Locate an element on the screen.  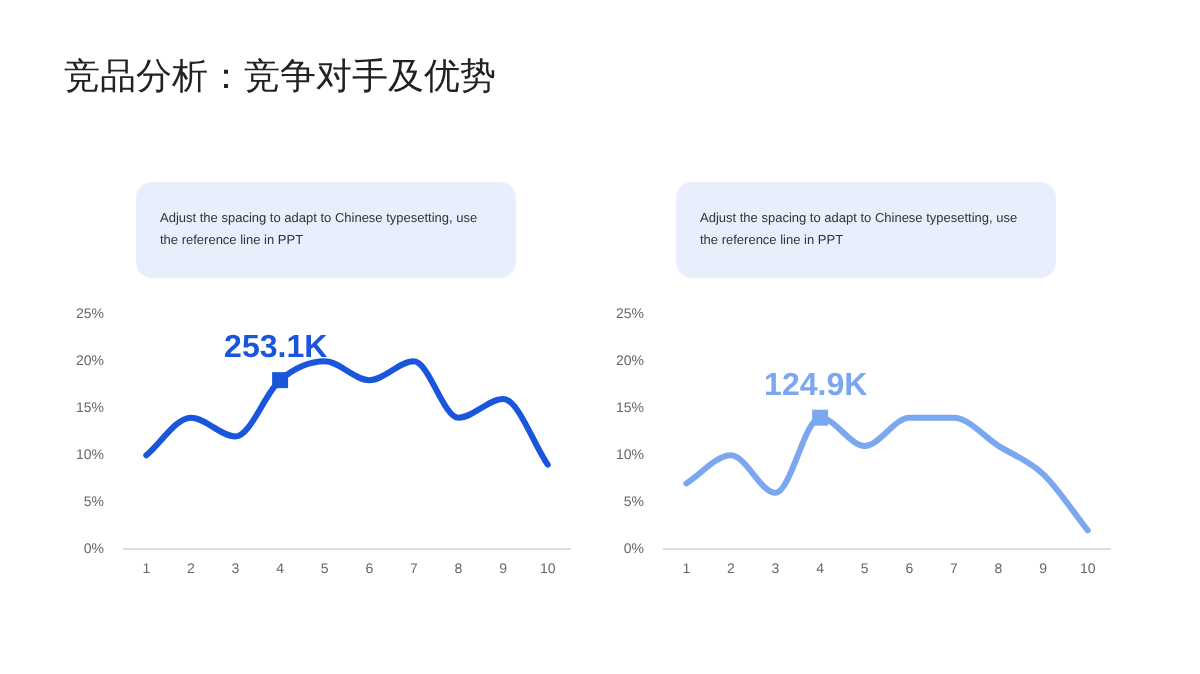
annotation: 253.1K is located at coordinates (276, 347).